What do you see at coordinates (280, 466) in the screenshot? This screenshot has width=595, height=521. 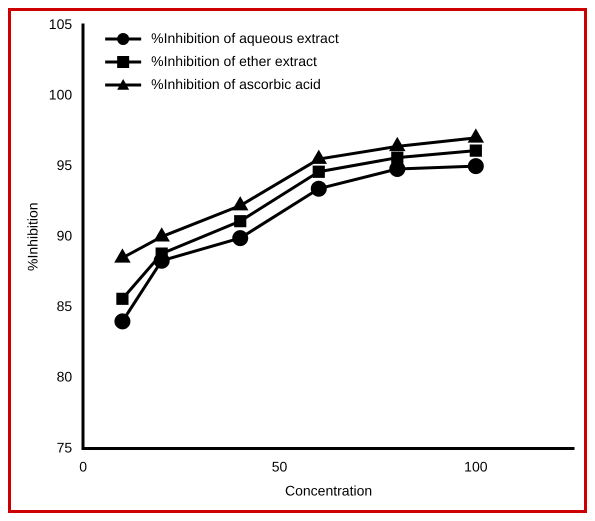 I see `x-tick-label: 50` at bounding box center [280, 466].